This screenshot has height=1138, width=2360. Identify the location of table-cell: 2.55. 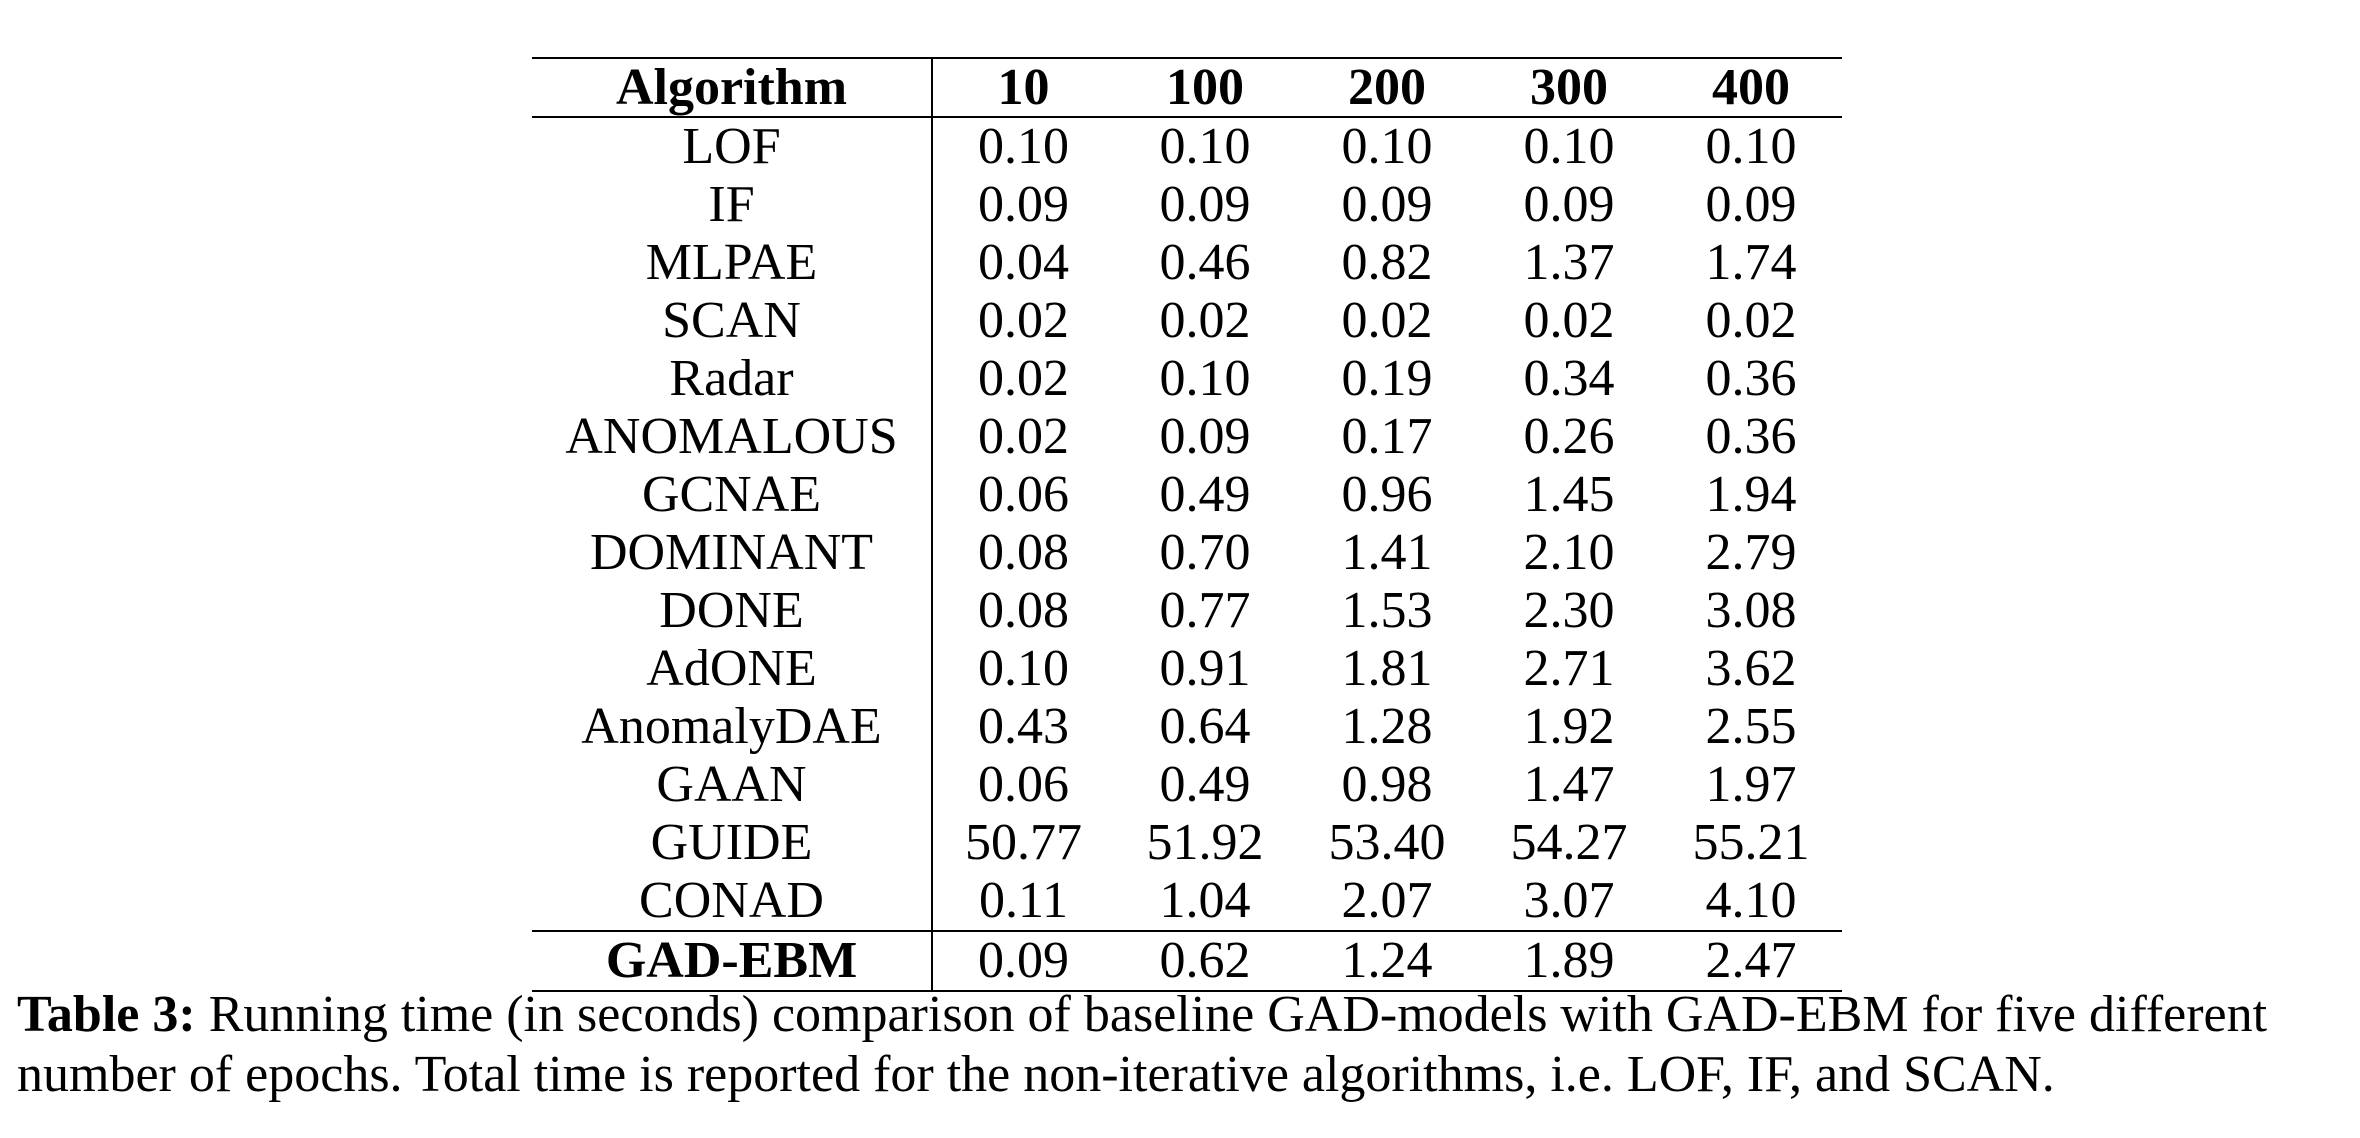
(1751, 726).